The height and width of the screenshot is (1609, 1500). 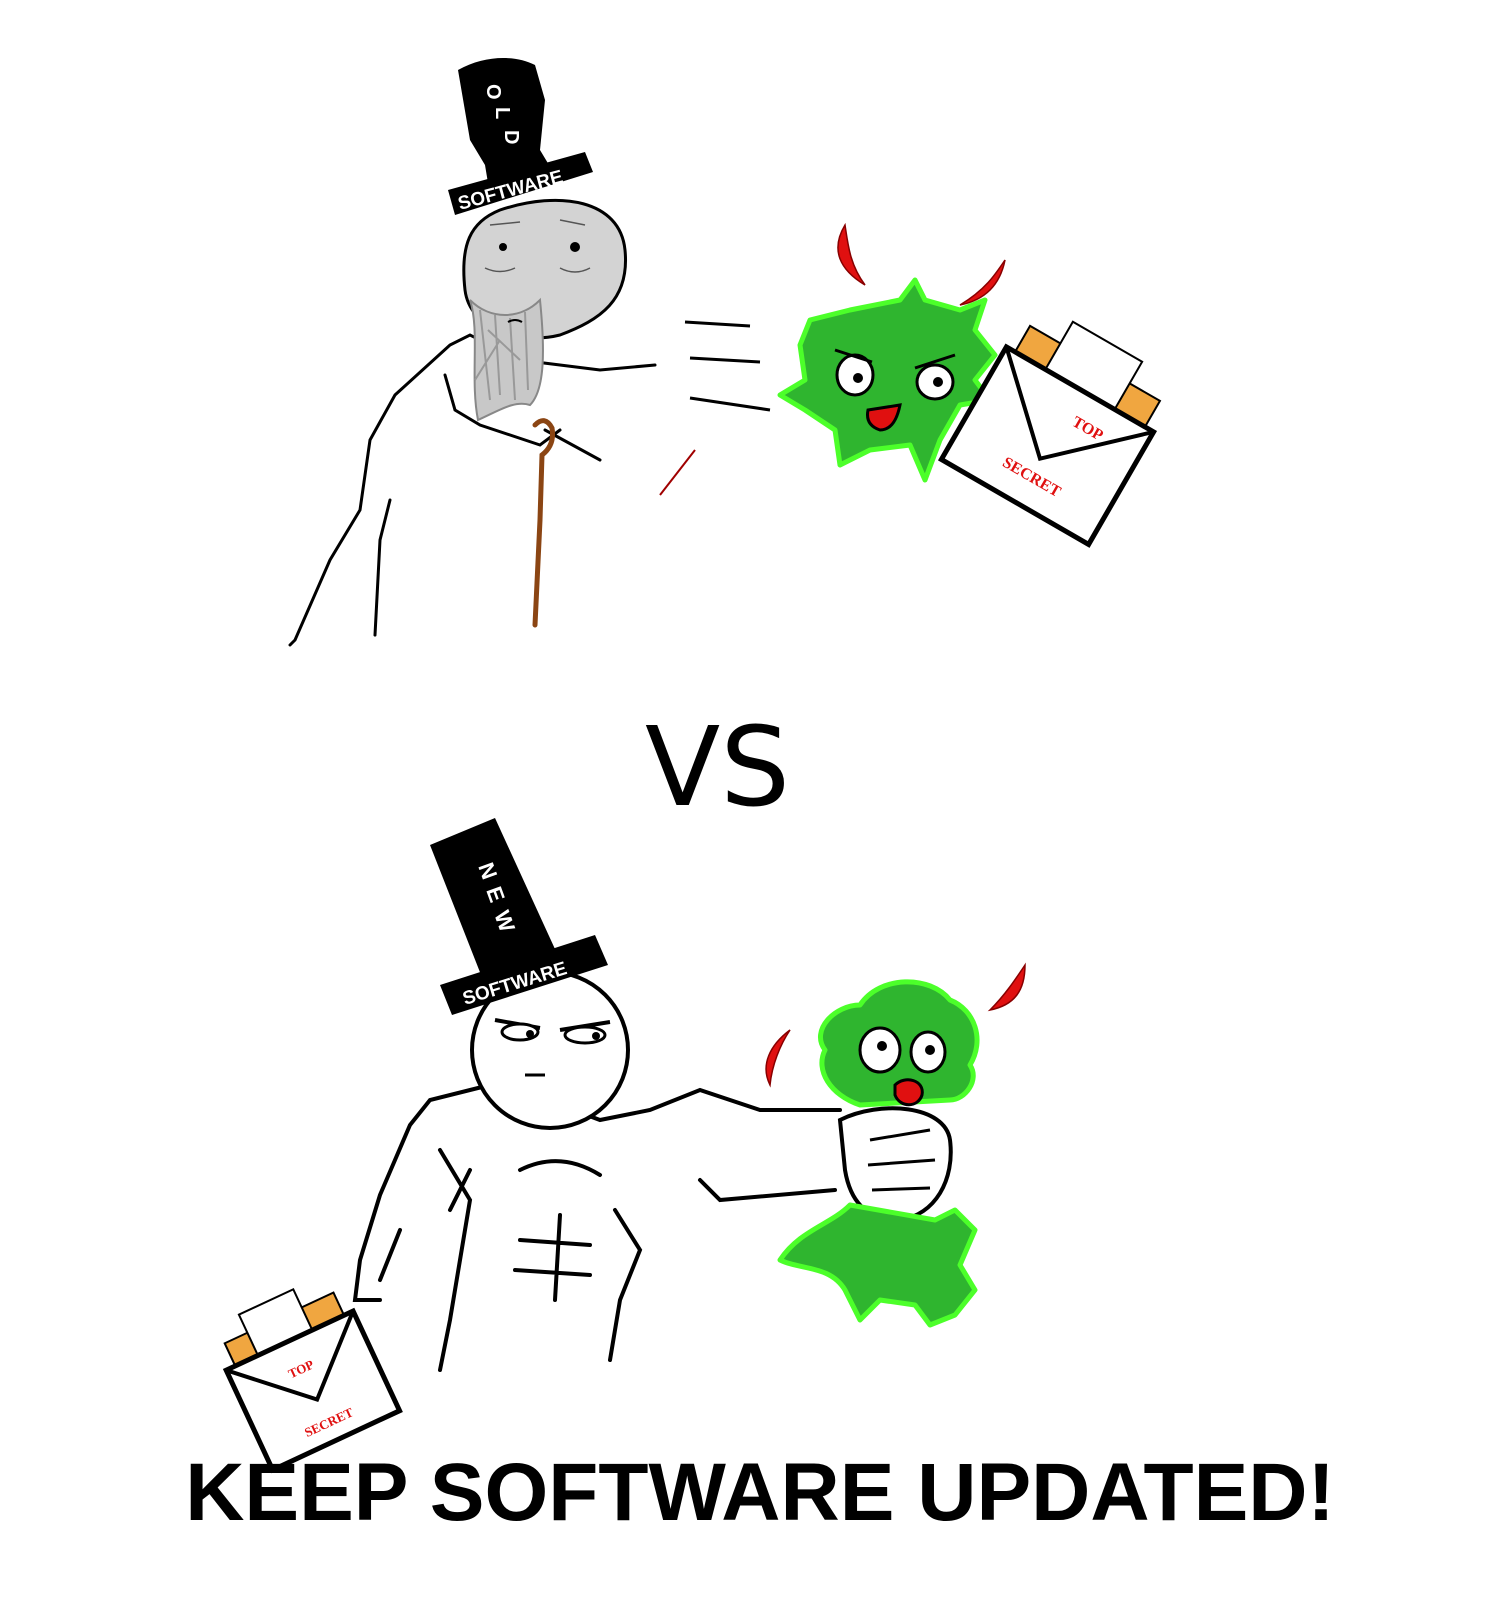 What do you see at coordinates (908, 1092) in the screenshot?
I see `virus-bottom-tongue` at bounding box center [908, 1092].